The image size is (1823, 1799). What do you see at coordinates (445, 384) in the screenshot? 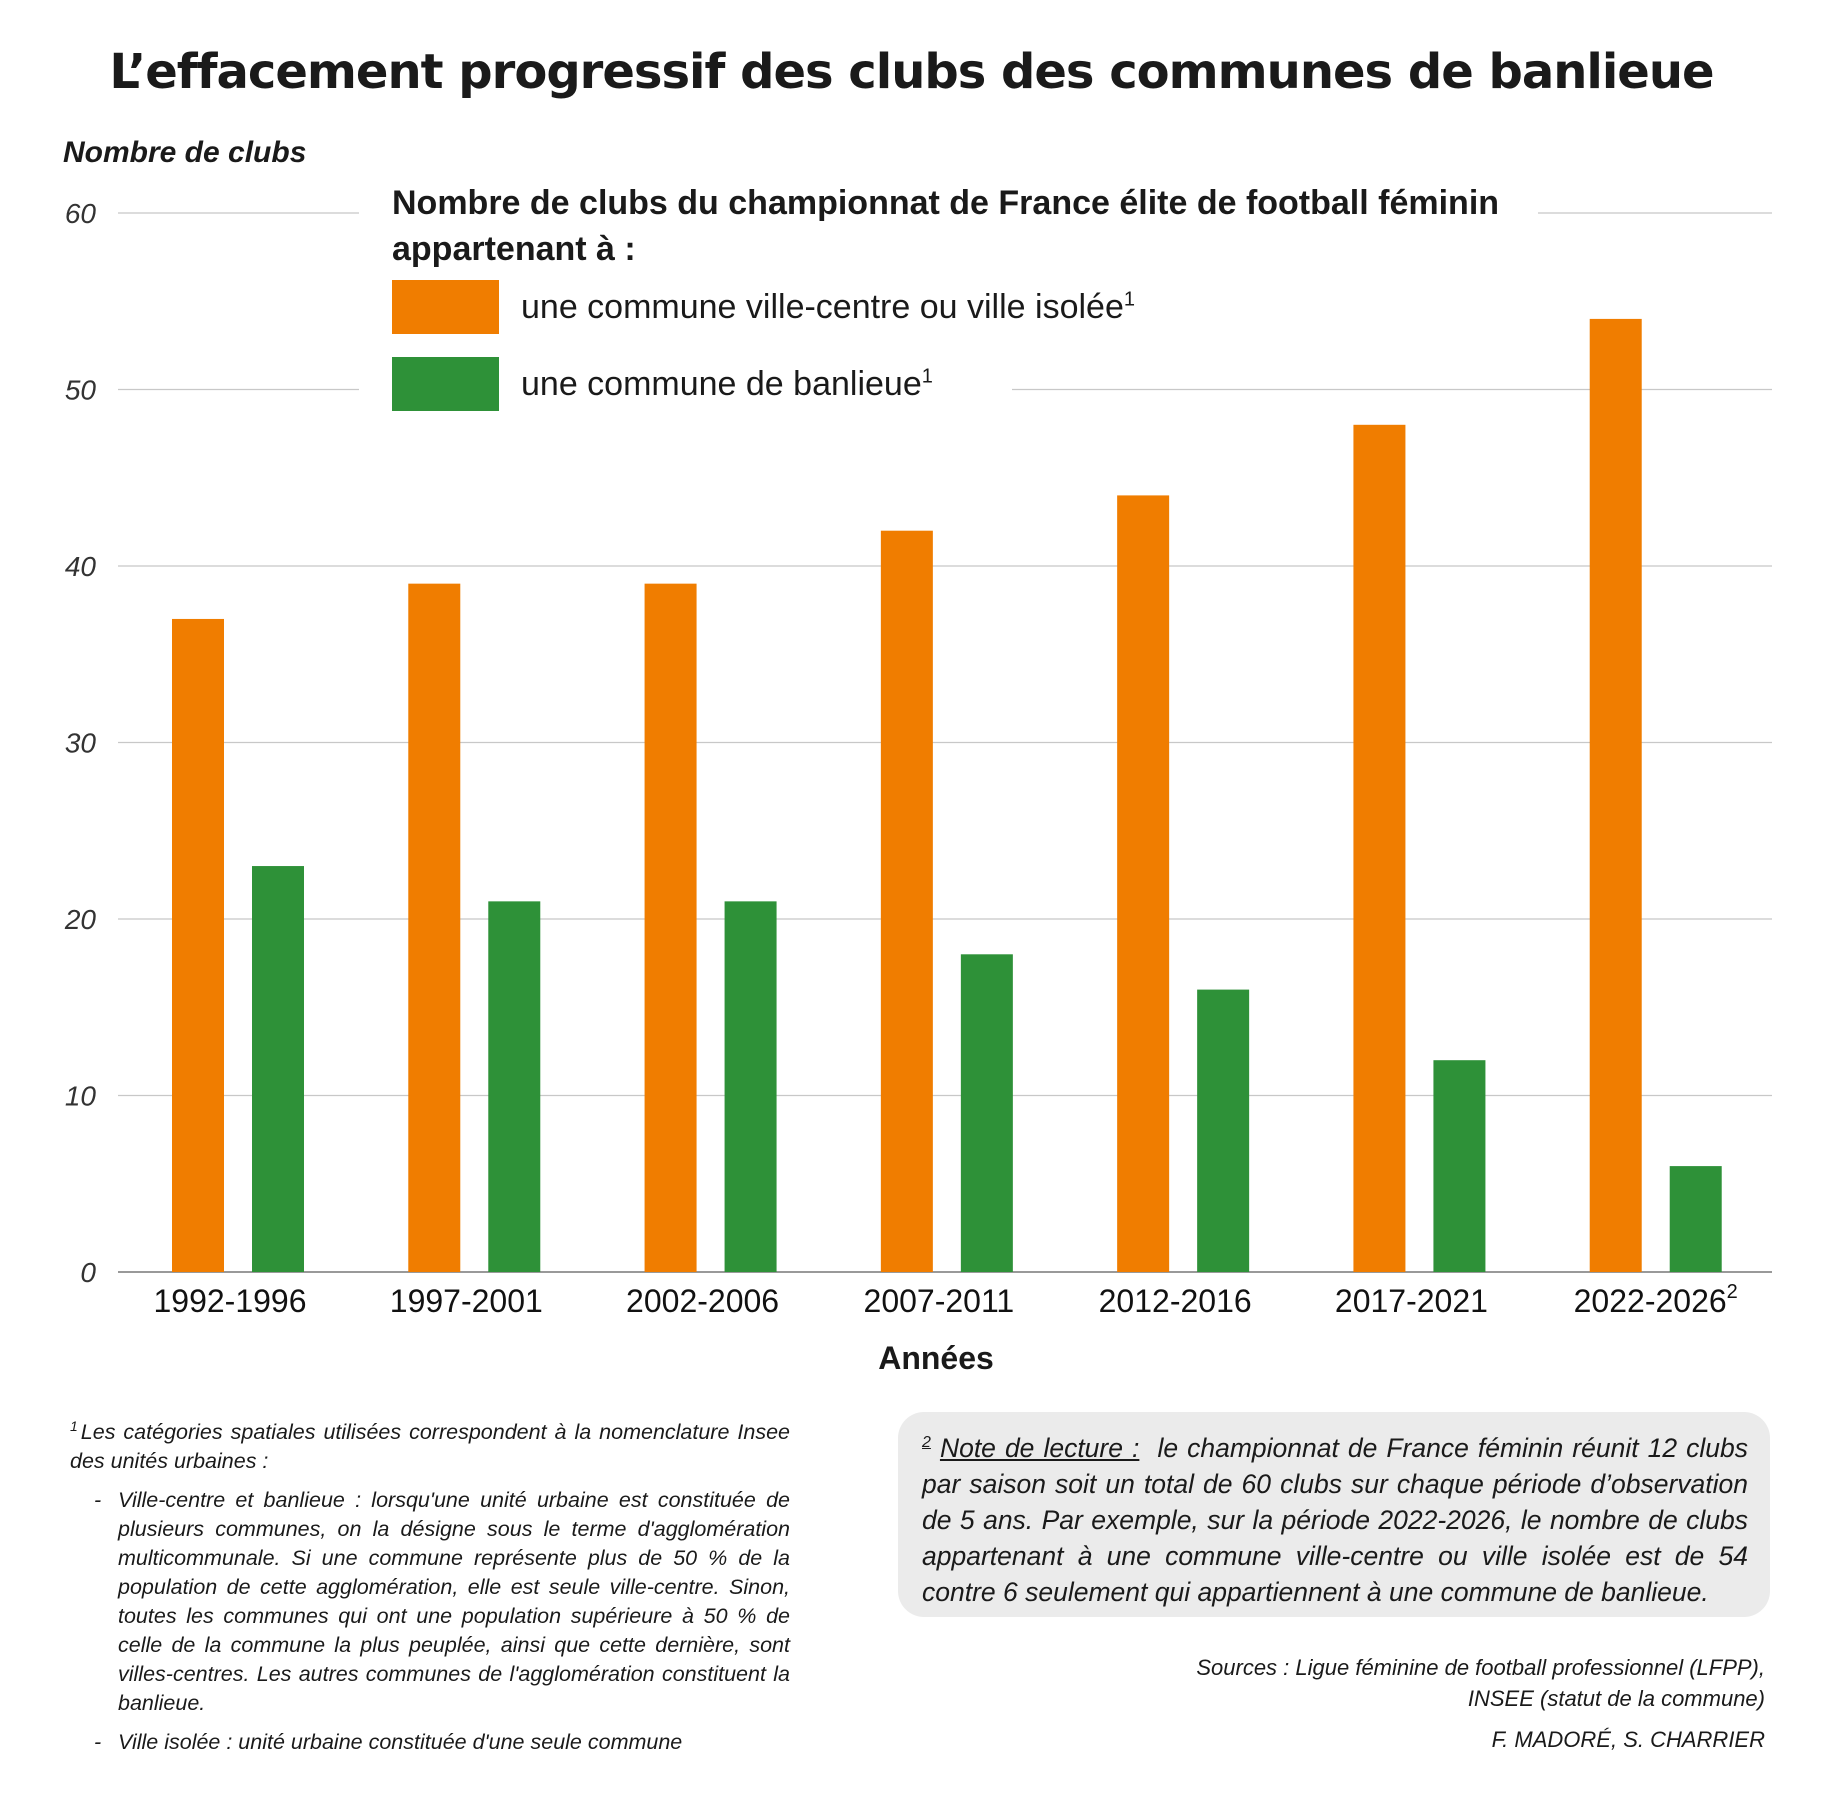
I see `legend-swatch-green` at bounding box center [445, 384].